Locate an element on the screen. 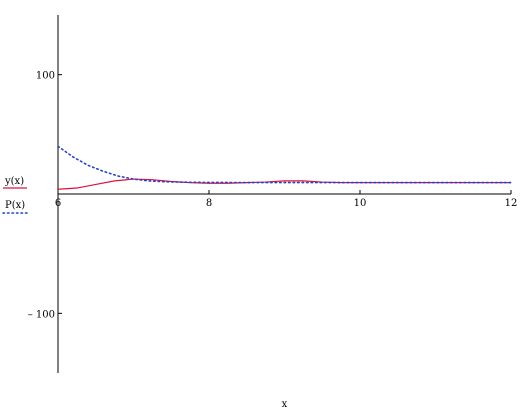 This screenshot has width=525, height=413. x-axis-title: x is located at coordinates (285, 404).